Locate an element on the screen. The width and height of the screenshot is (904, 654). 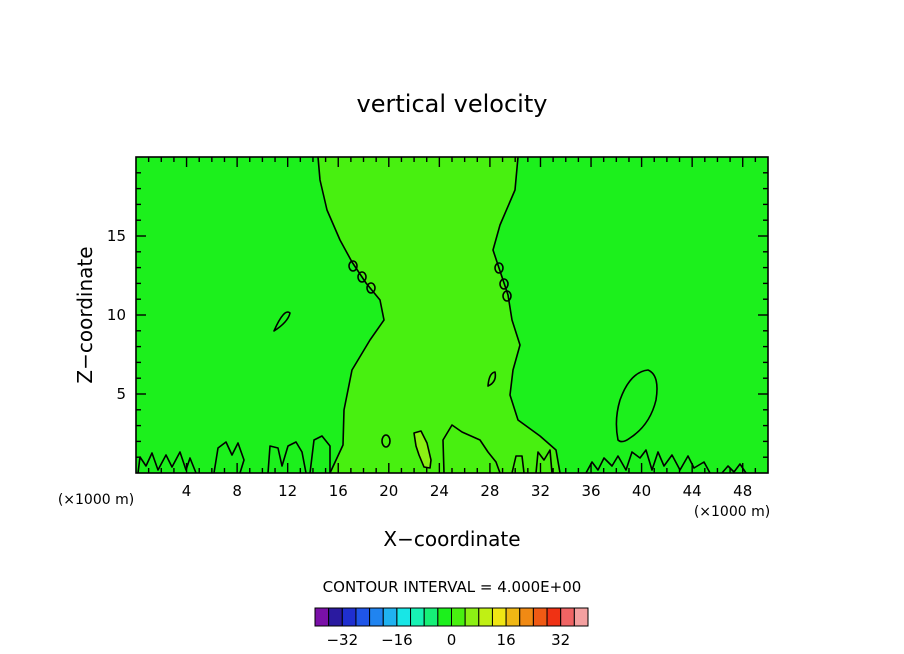
y-tick-label: 5 is located at coordinates (121, 394).